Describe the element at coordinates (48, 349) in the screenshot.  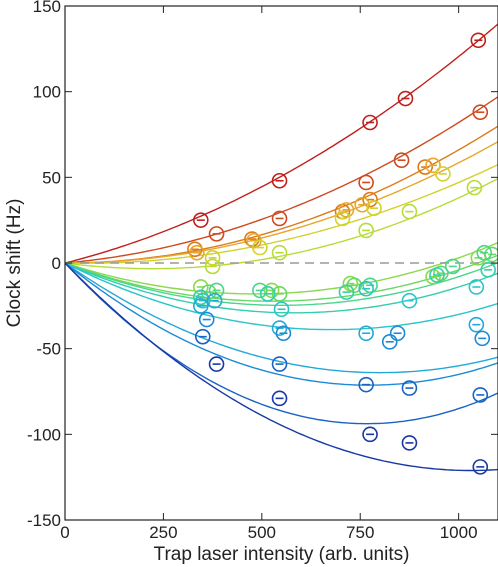
I see `y-tick-label: -50` at that location.